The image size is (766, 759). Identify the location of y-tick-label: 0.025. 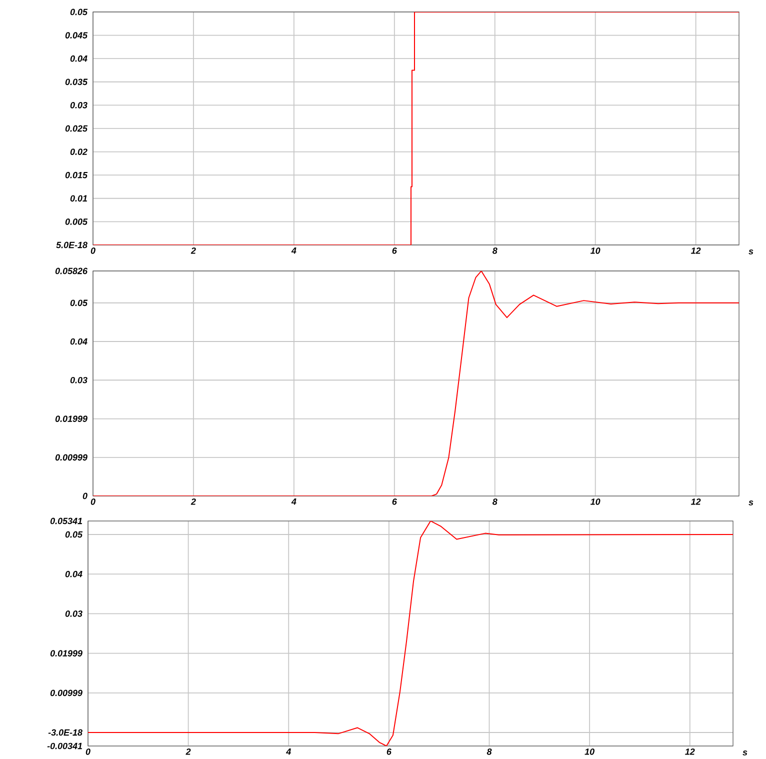
(76, 128).